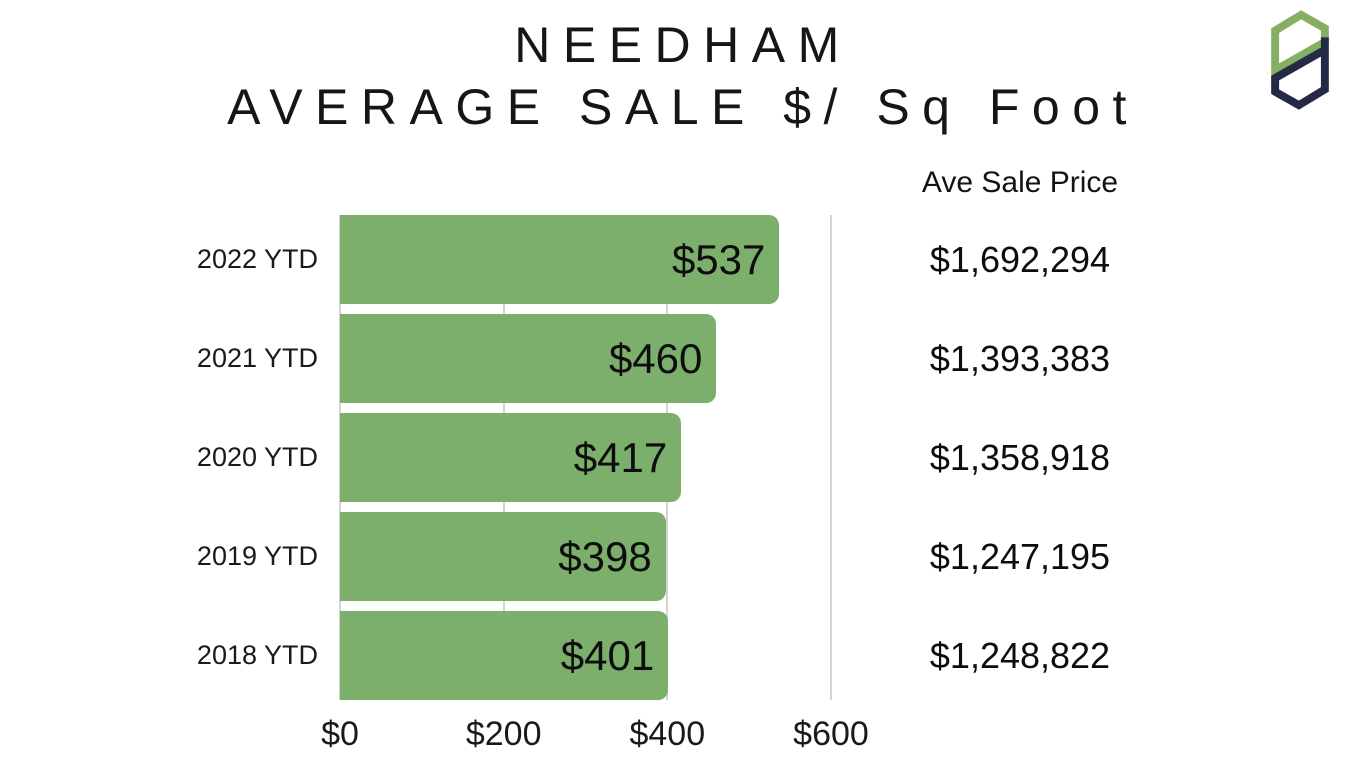 The height and width of the screenshot is (768, 1366). I want to click on bar-value-label-2021: $460, so click(655, 358).